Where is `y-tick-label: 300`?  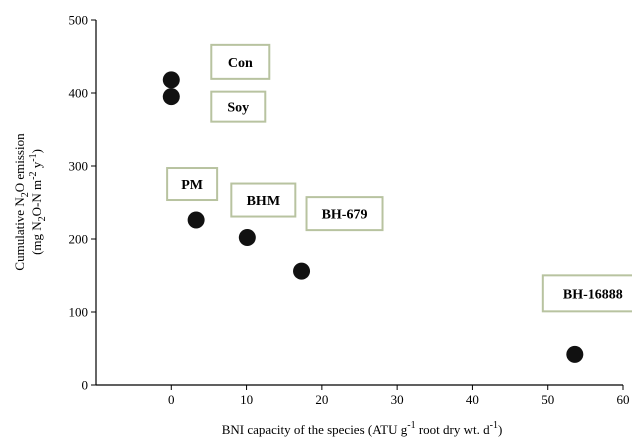 y-tick-label: 300 is located at coordinates (79, 166).